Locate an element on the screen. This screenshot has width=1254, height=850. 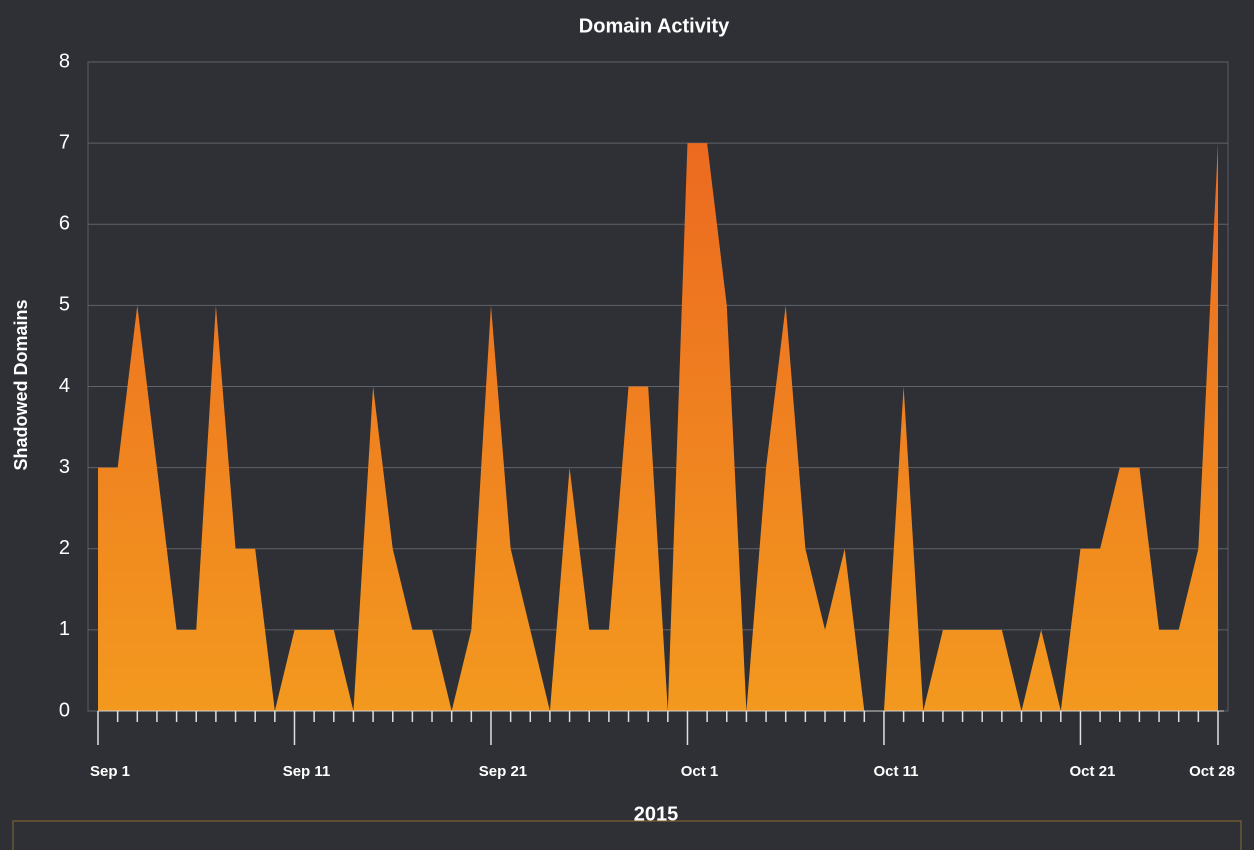
y-tick-label: 1 is located at coordinates (64, 629).